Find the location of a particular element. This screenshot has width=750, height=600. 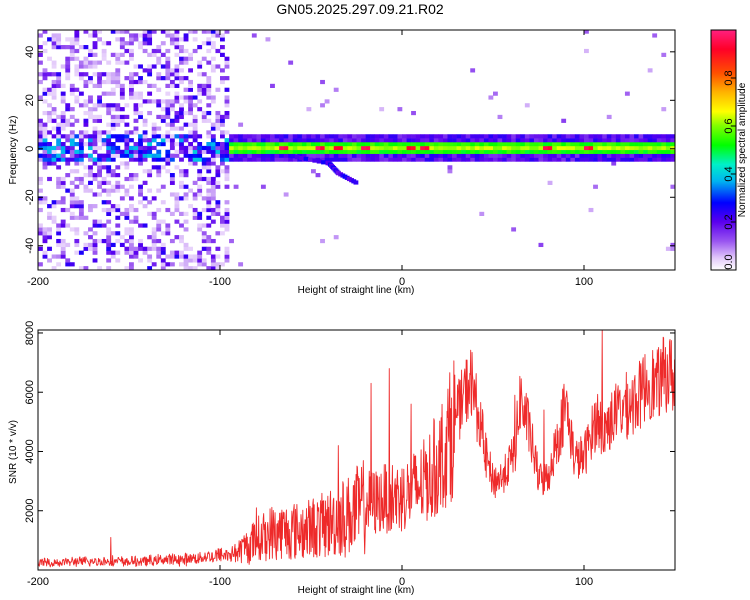

x-tick-label: 0 is located at coordinates (402, 282).